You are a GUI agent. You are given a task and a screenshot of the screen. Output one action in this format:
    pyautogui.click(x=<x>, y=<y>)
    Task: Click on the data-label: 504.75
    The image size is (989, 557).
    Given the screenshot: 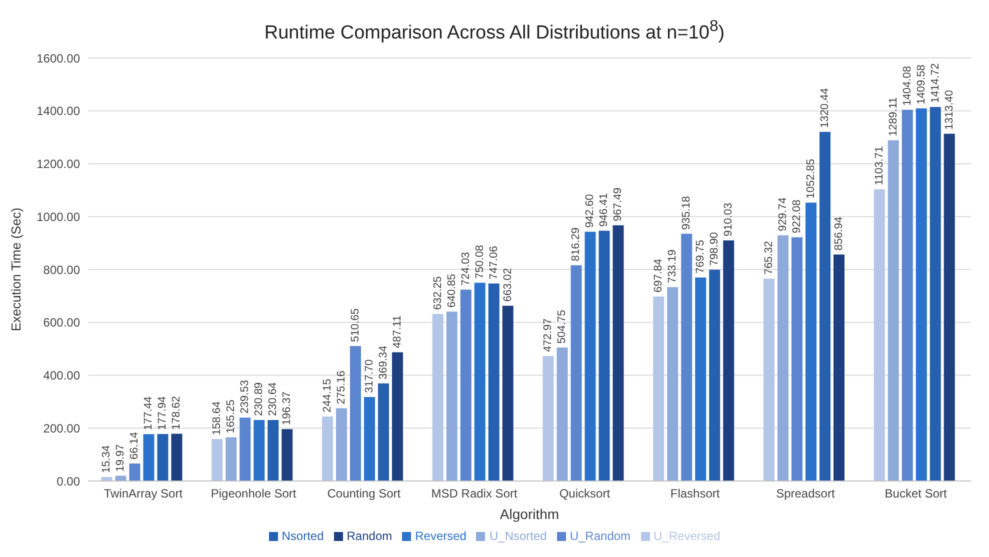 What is the action you would take?
    pyautogui.click(x=562, y=327)
    